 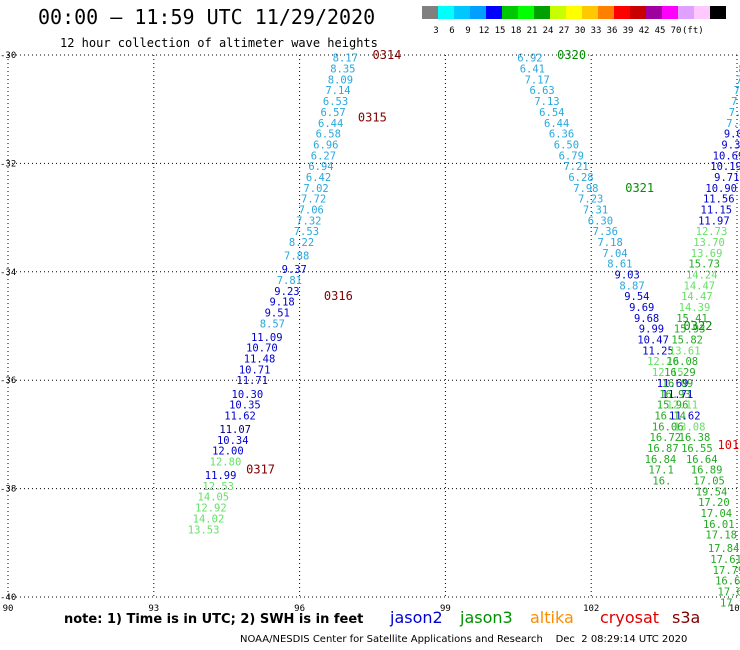 What do you see at coordinates (668, 373) in the screenshot?
I see `wave-height-value: 12.15` at bounding box center [668, 373].